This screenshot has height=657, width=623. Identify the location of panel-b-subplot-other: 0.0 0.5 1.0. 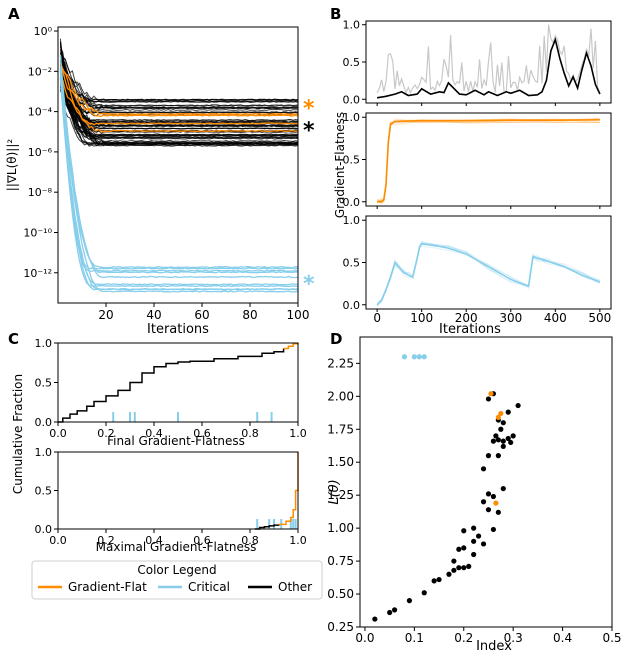
(477, 62).